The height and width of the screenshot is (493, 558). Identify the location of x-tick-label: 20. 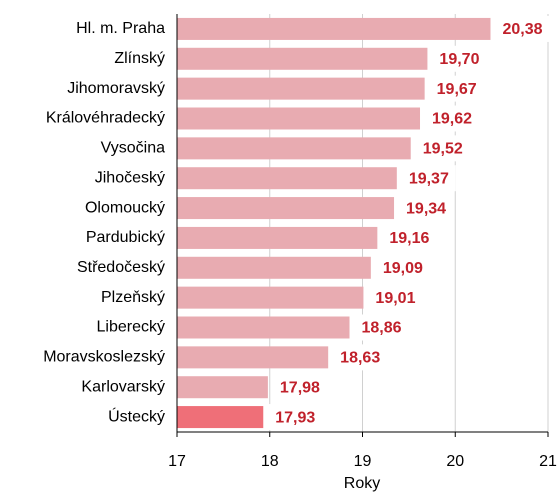
(455, 461).